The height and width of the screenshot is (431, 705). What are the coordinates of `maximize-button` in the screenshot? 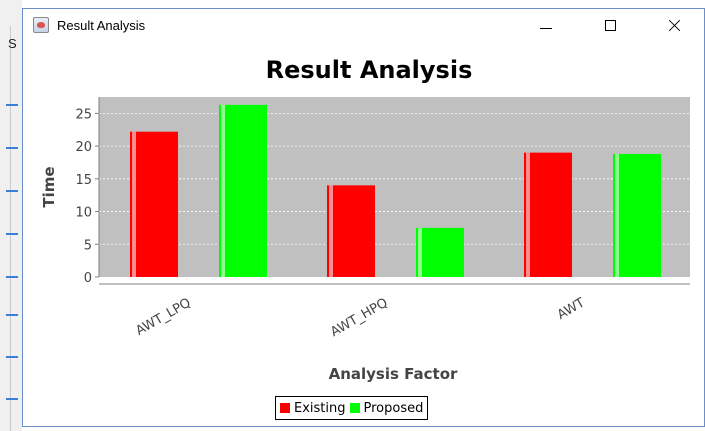 It's located at (612, 25).